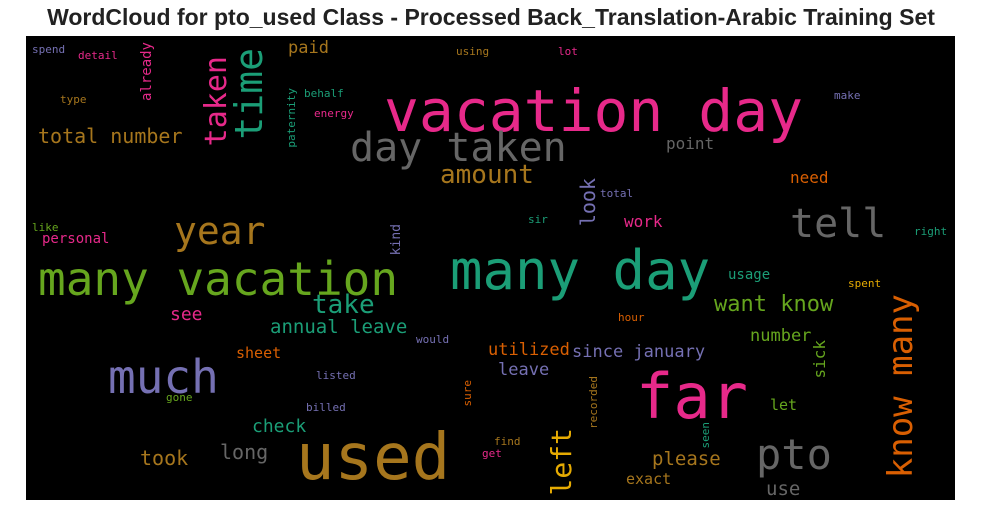 The width and height of the screenshot is (982, 511). Describe the element at coordinates (492, 453) in the screenshot. I see `word-get: get` at that location.